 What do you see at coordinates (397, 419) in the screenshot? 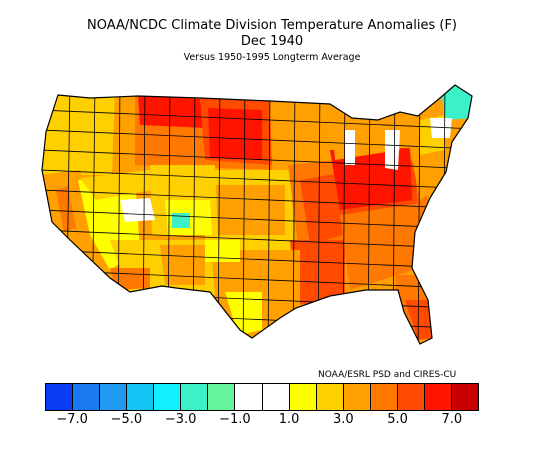
I see `color-scale-tick-6: 5.0` at bounding box center [397, 419].